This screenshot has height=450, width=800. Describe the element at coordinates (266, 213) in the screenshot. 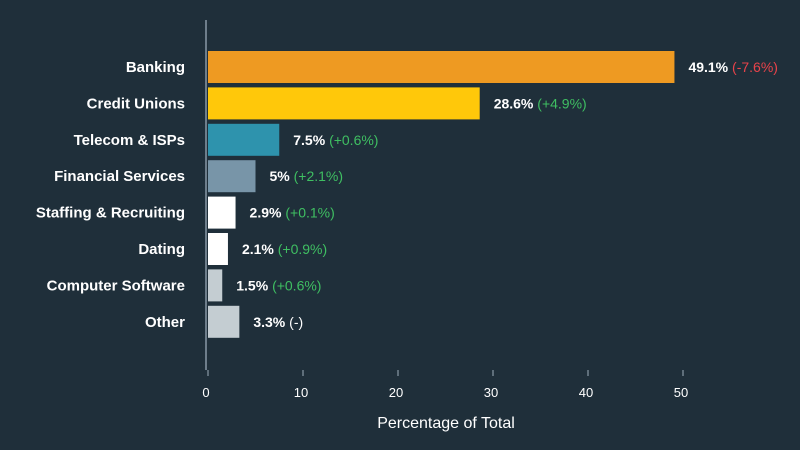

I see `value-percent-staffing-and-recruiting: 2.9%` at that location.